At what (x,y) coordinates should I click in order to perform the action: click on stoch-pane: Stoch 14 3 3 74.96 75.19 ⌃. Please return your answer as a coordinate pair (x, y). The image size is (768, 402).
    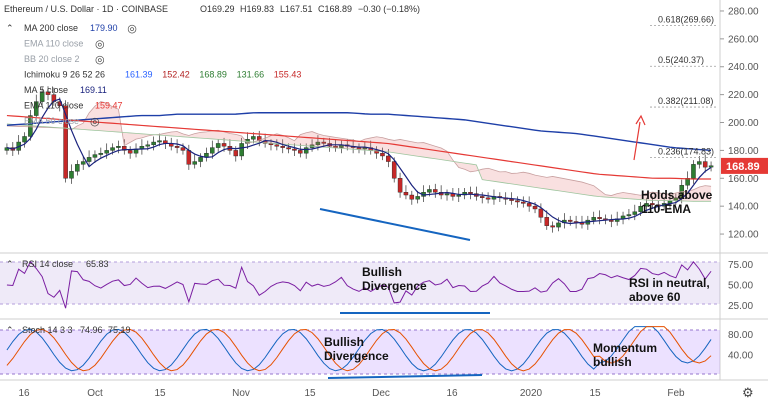
    Looking at the image, I should click on (360, 352).